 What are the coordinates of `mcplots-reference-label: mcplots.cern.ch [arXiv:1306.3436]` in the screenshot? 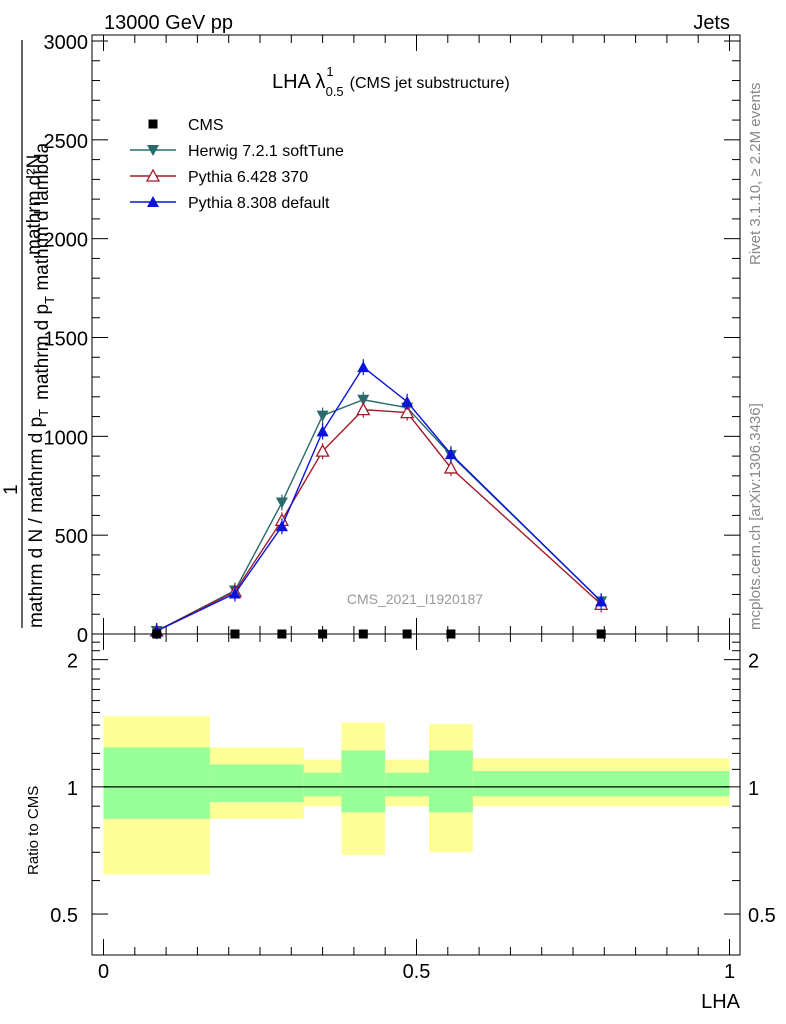 It's located at (755, 516).